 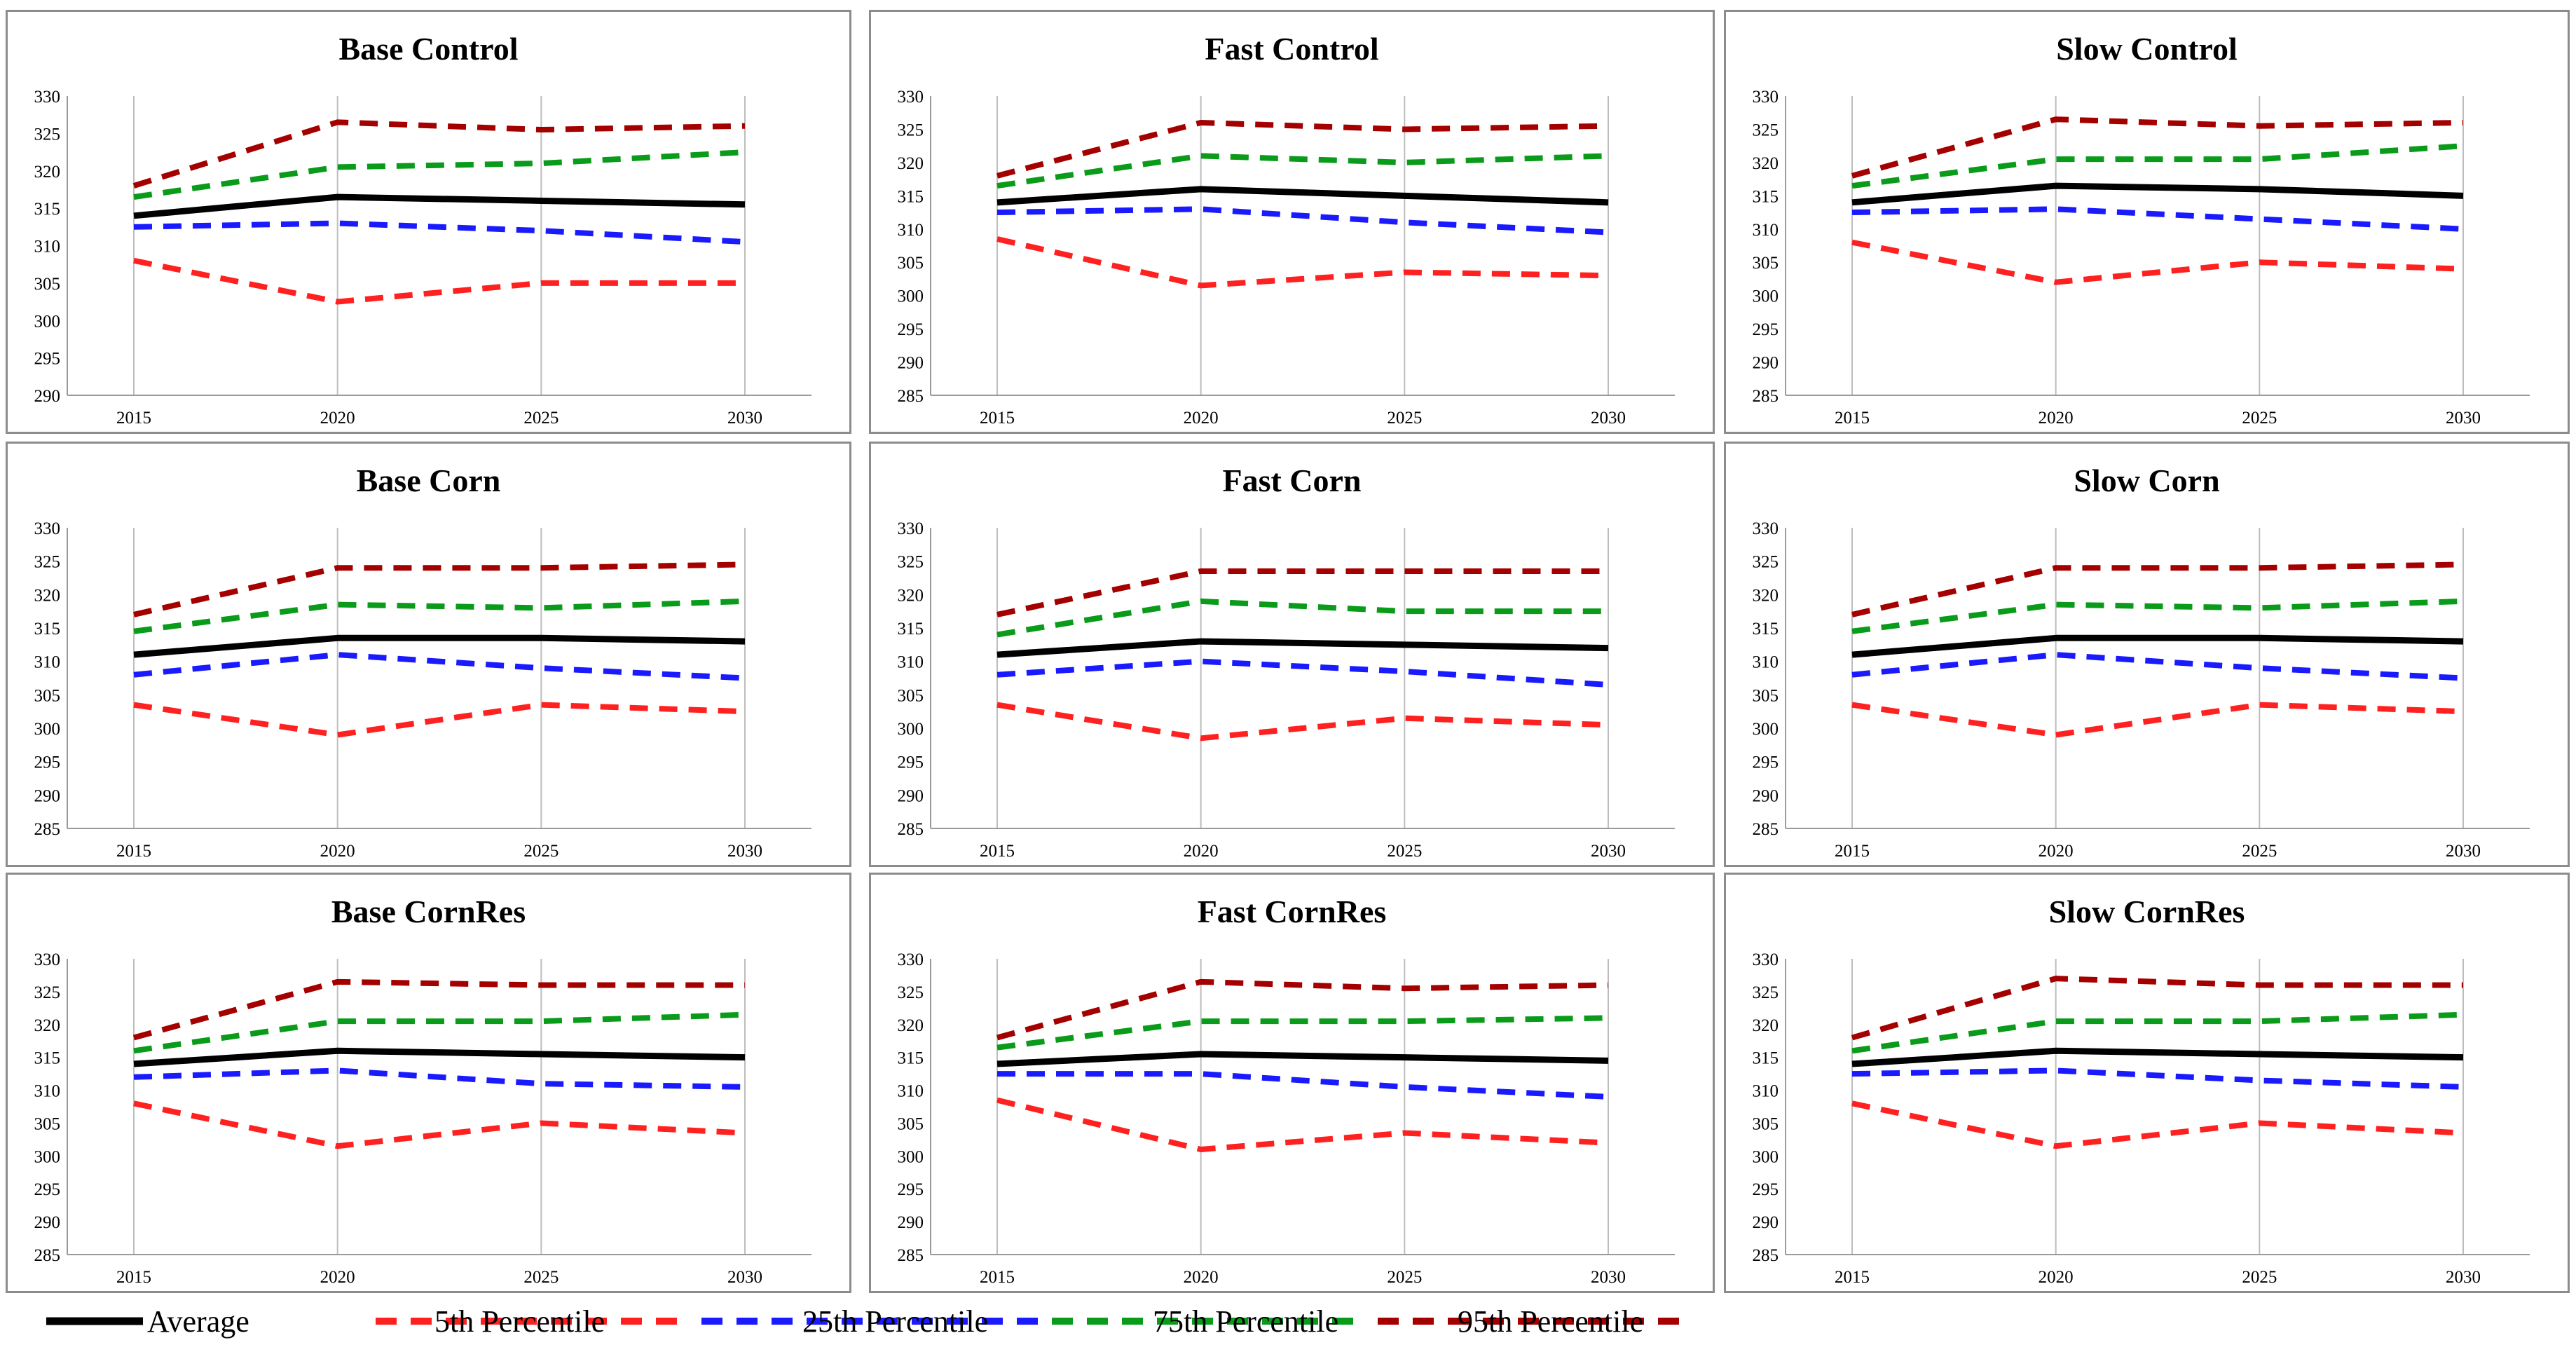 I want to click on solid-line-icon, so click(x=94, y=1321).